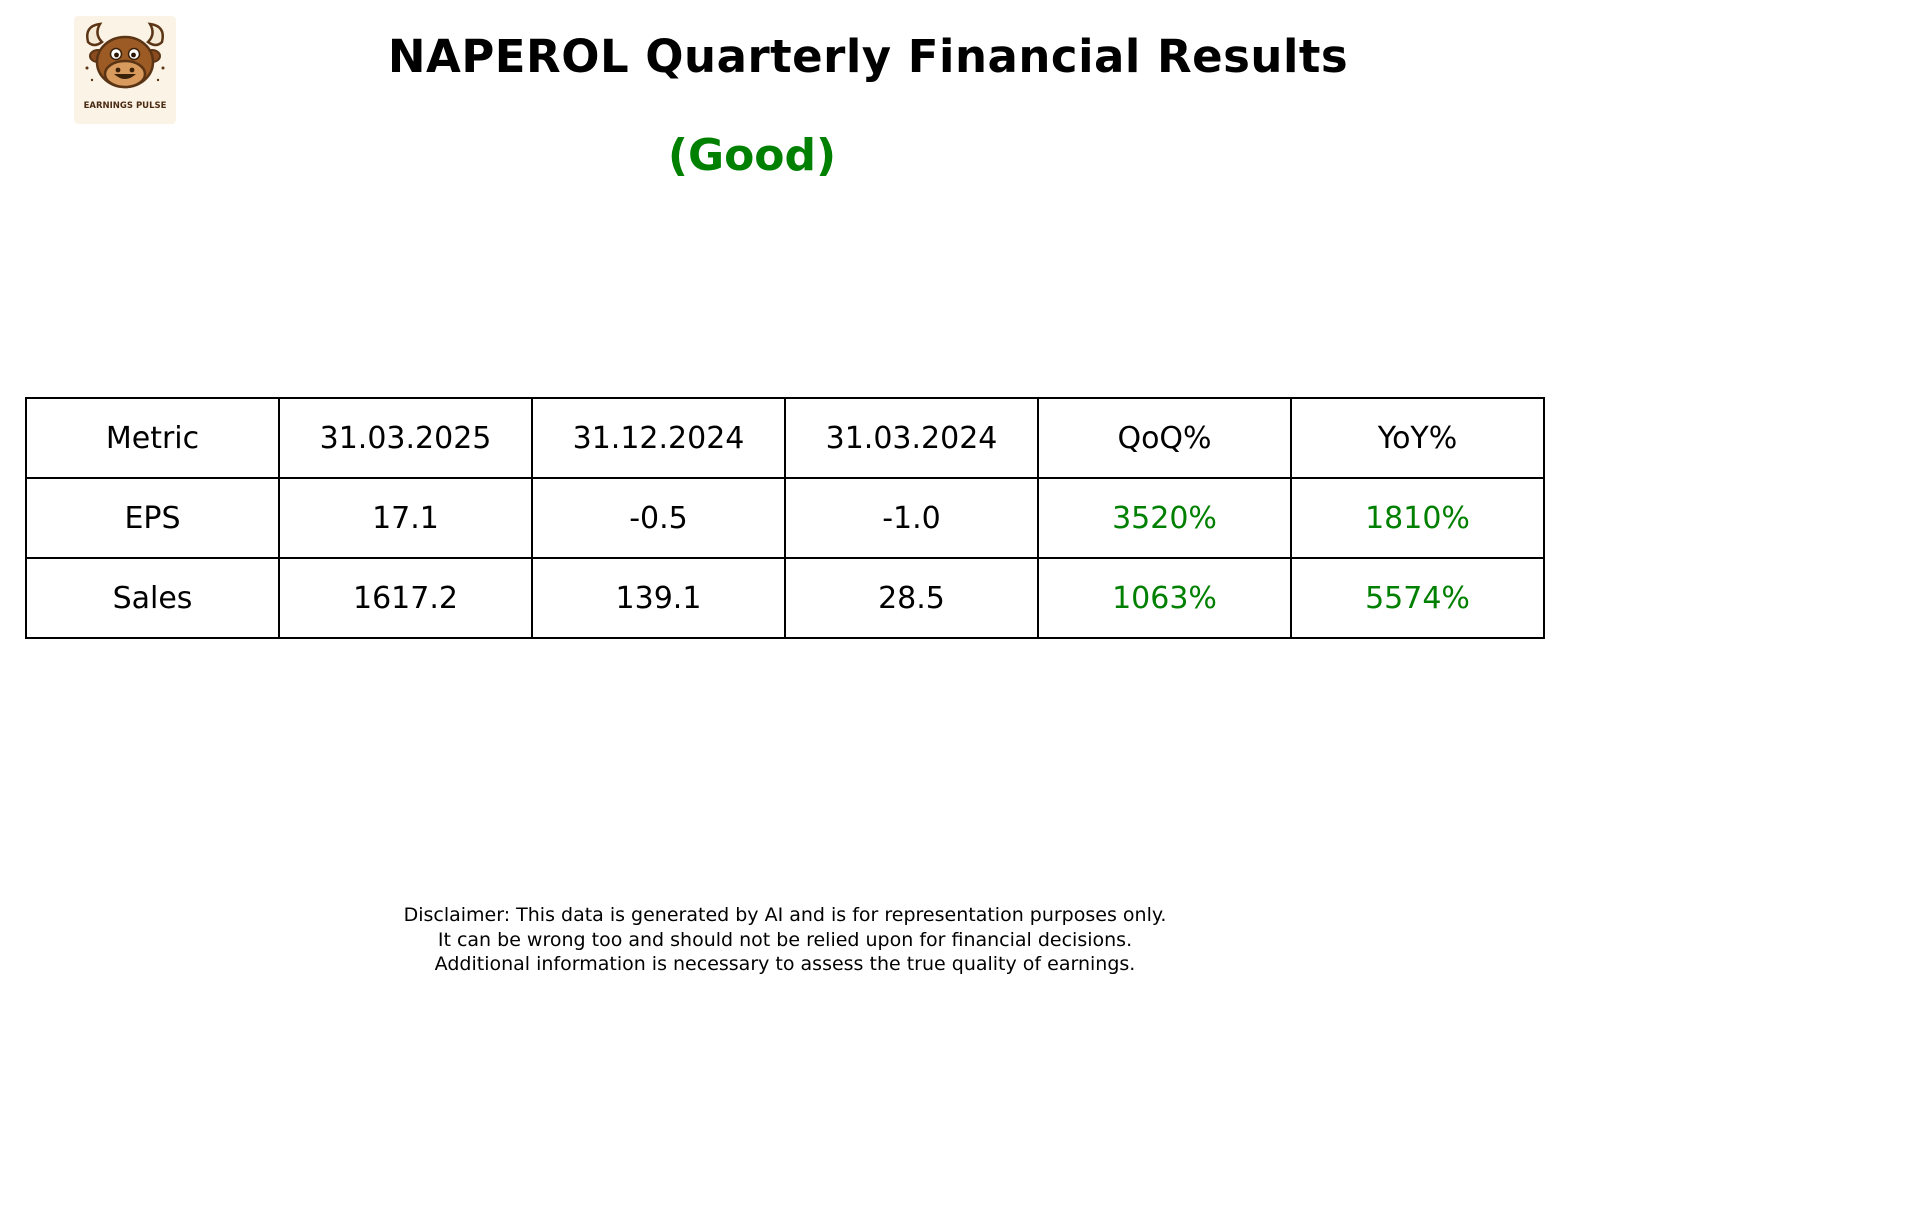 The image size is (1919, 1220). Describe the element at coordinates (868, 56) in the screenshot. I see `page-title: NAPEROL Quarterly Financial Results` at that location.